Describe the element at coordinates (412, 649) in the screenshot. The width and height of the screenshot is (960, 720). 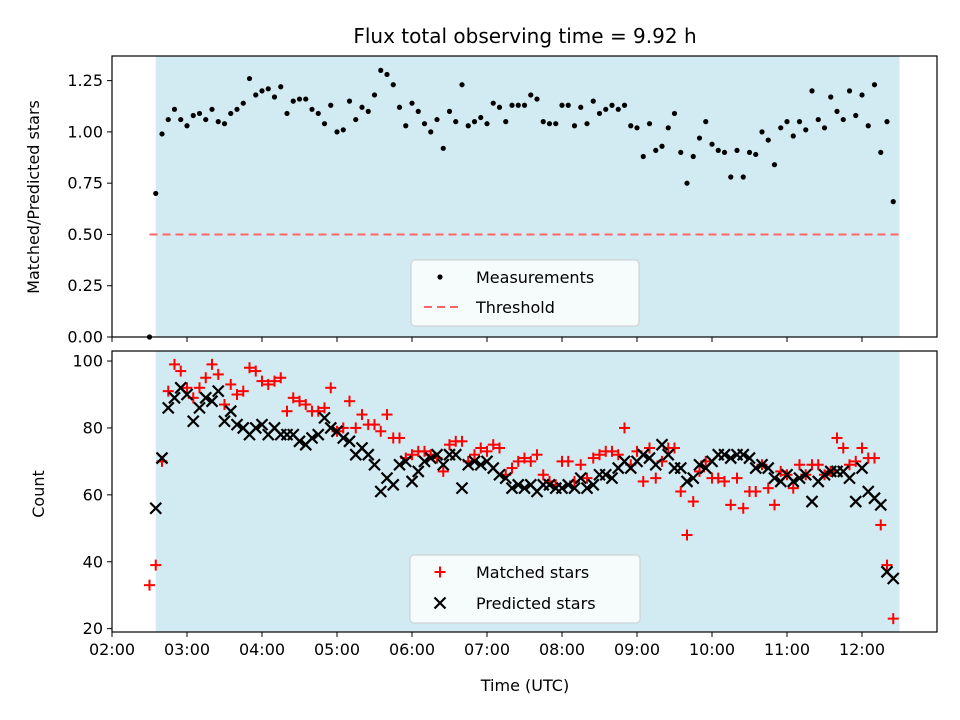
I see `x-tick-label: 06:00` at that location.